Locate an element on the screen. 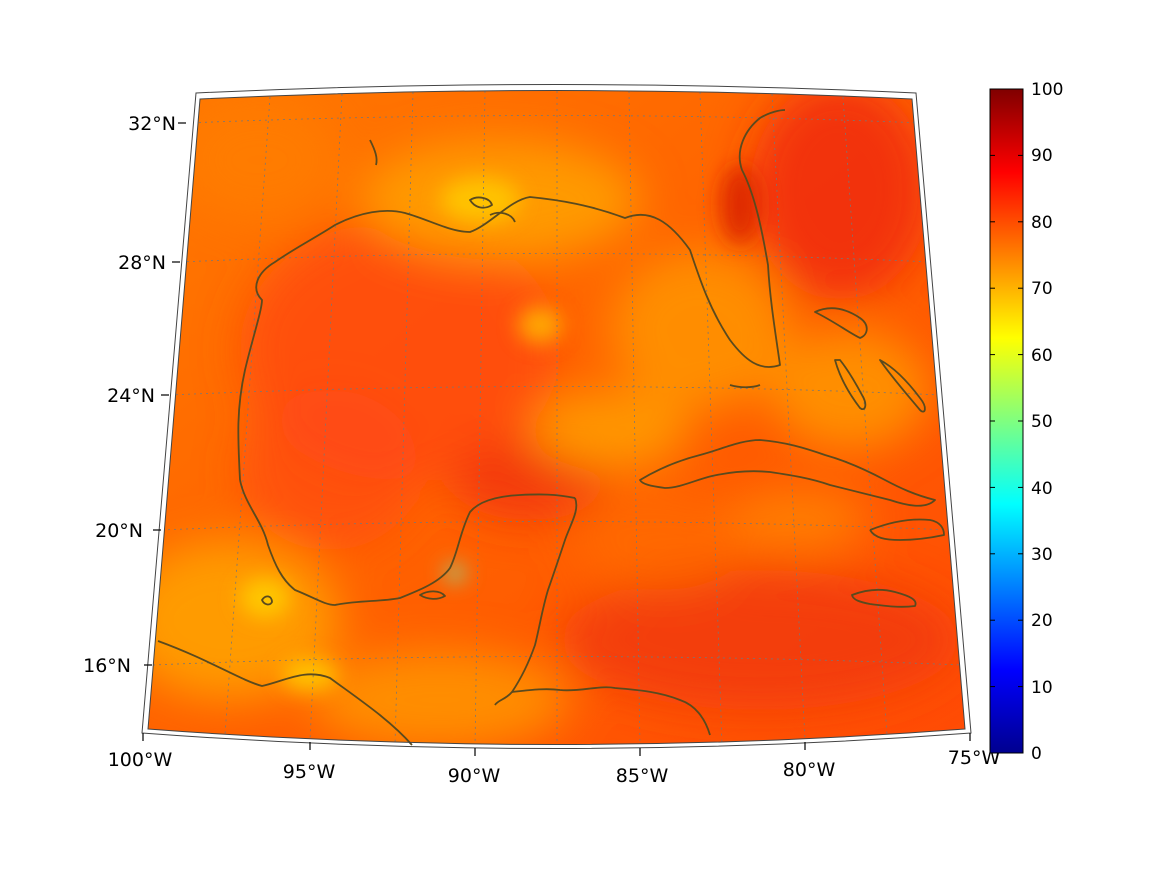 This screenshot has width=1167, height=875. hispaniola is located at coordinates (907, 529).